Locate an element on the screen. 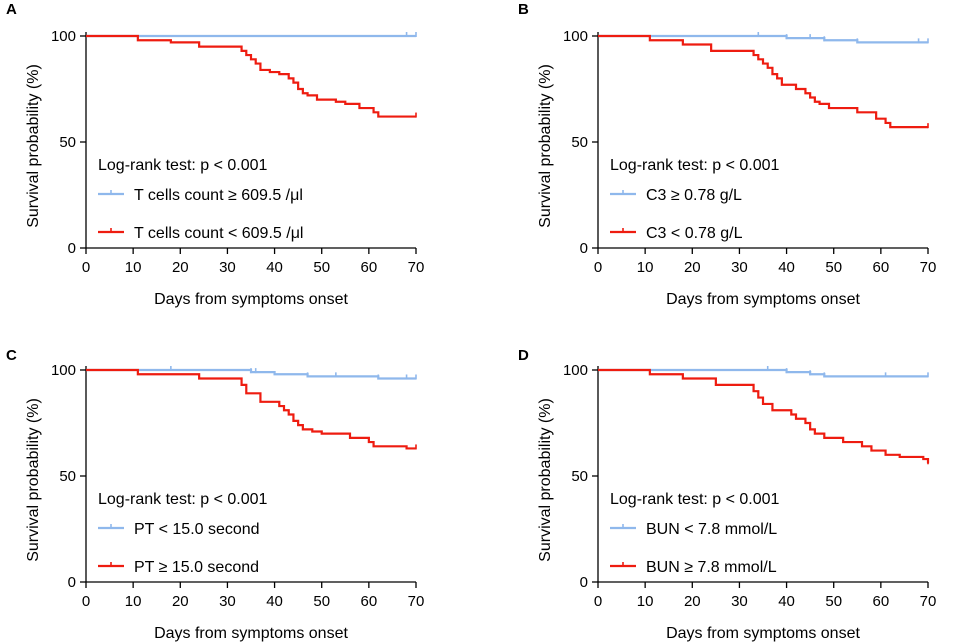 The image size is (957, 644). panel-label: C is located at coordinates (11, 355).